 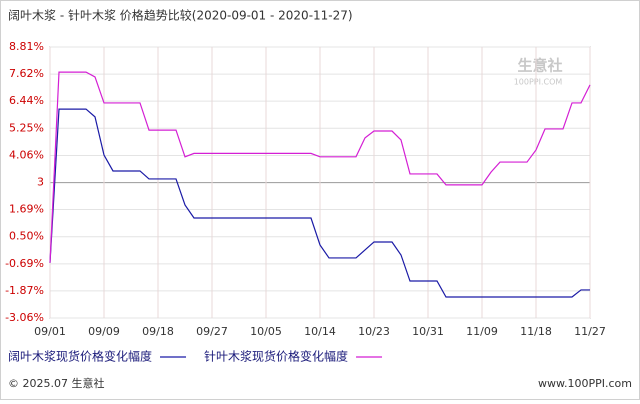 I want to click on footer-site: www.100PPI.com, so click(x=585, y=383).